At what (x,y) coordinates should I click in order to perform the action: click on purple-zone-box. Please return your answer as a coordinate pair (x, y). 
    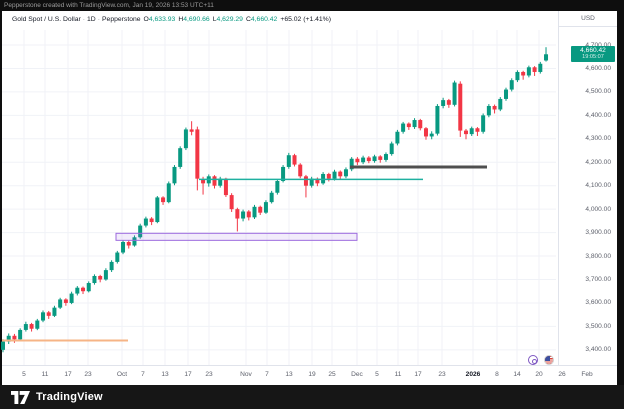
    Looking at the image, I should click on (236, 236).